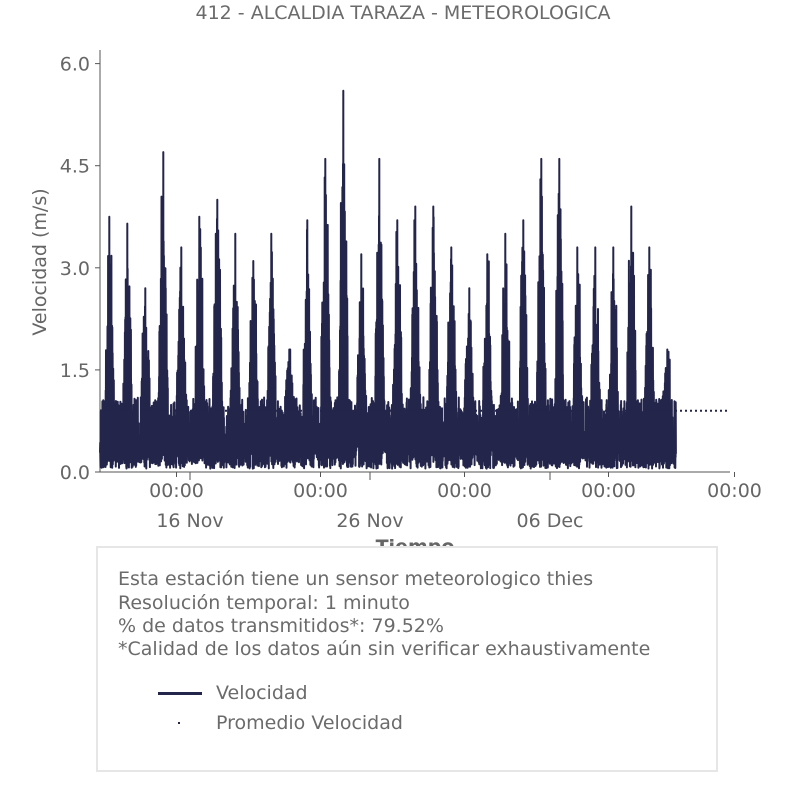 This screenshot has width=806, height=806. I want to click on chart-title: 412 - ALCALDIA TARAZA - METEOROLOGICA, so click(403, 13).